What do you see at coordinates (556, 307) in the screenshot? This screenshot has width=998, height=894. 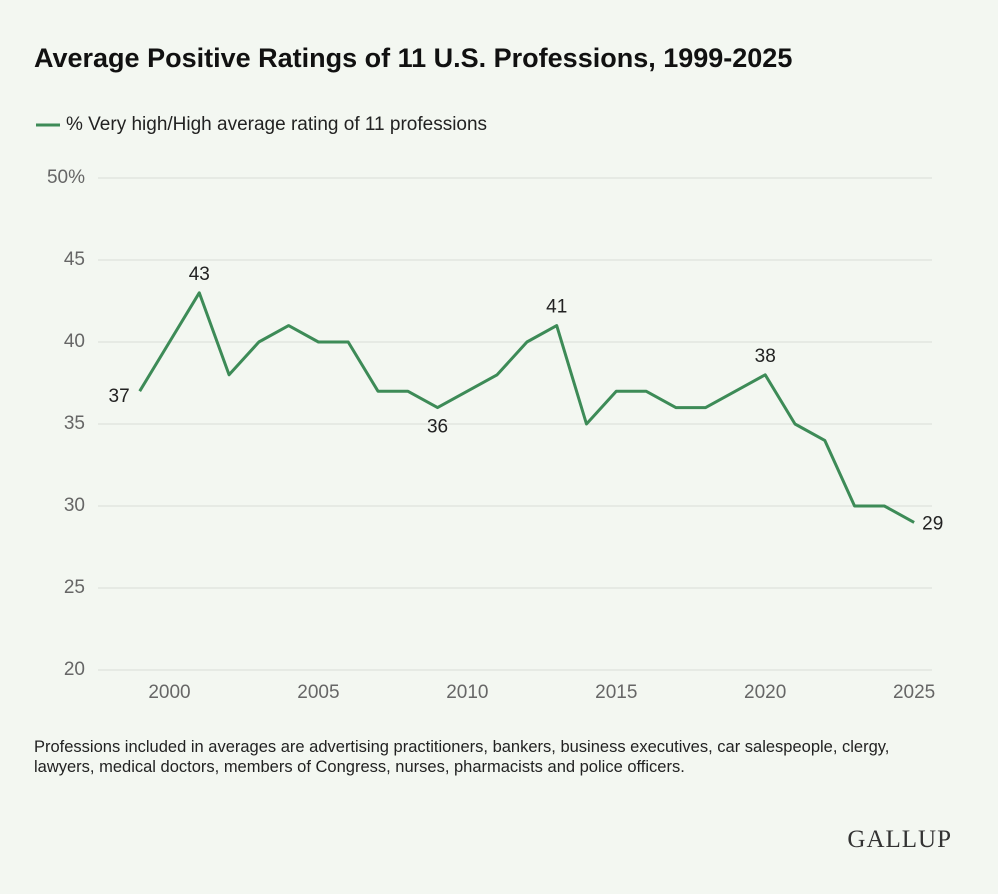 I see `data-label: 41` at bounding box center [556, 307].